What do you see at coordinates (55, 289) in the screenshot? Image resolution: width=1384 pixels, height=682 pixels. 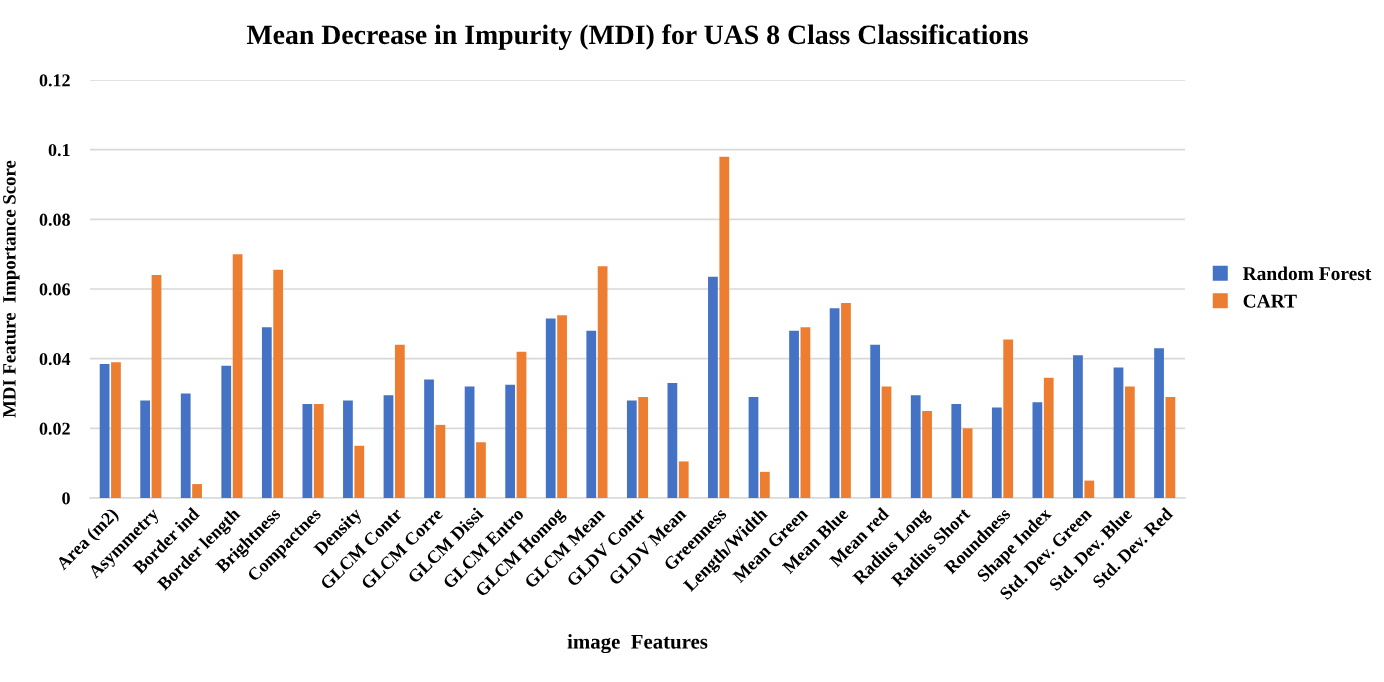 I see `y-tick-label: 0.06` at bounding box center [55, 289].